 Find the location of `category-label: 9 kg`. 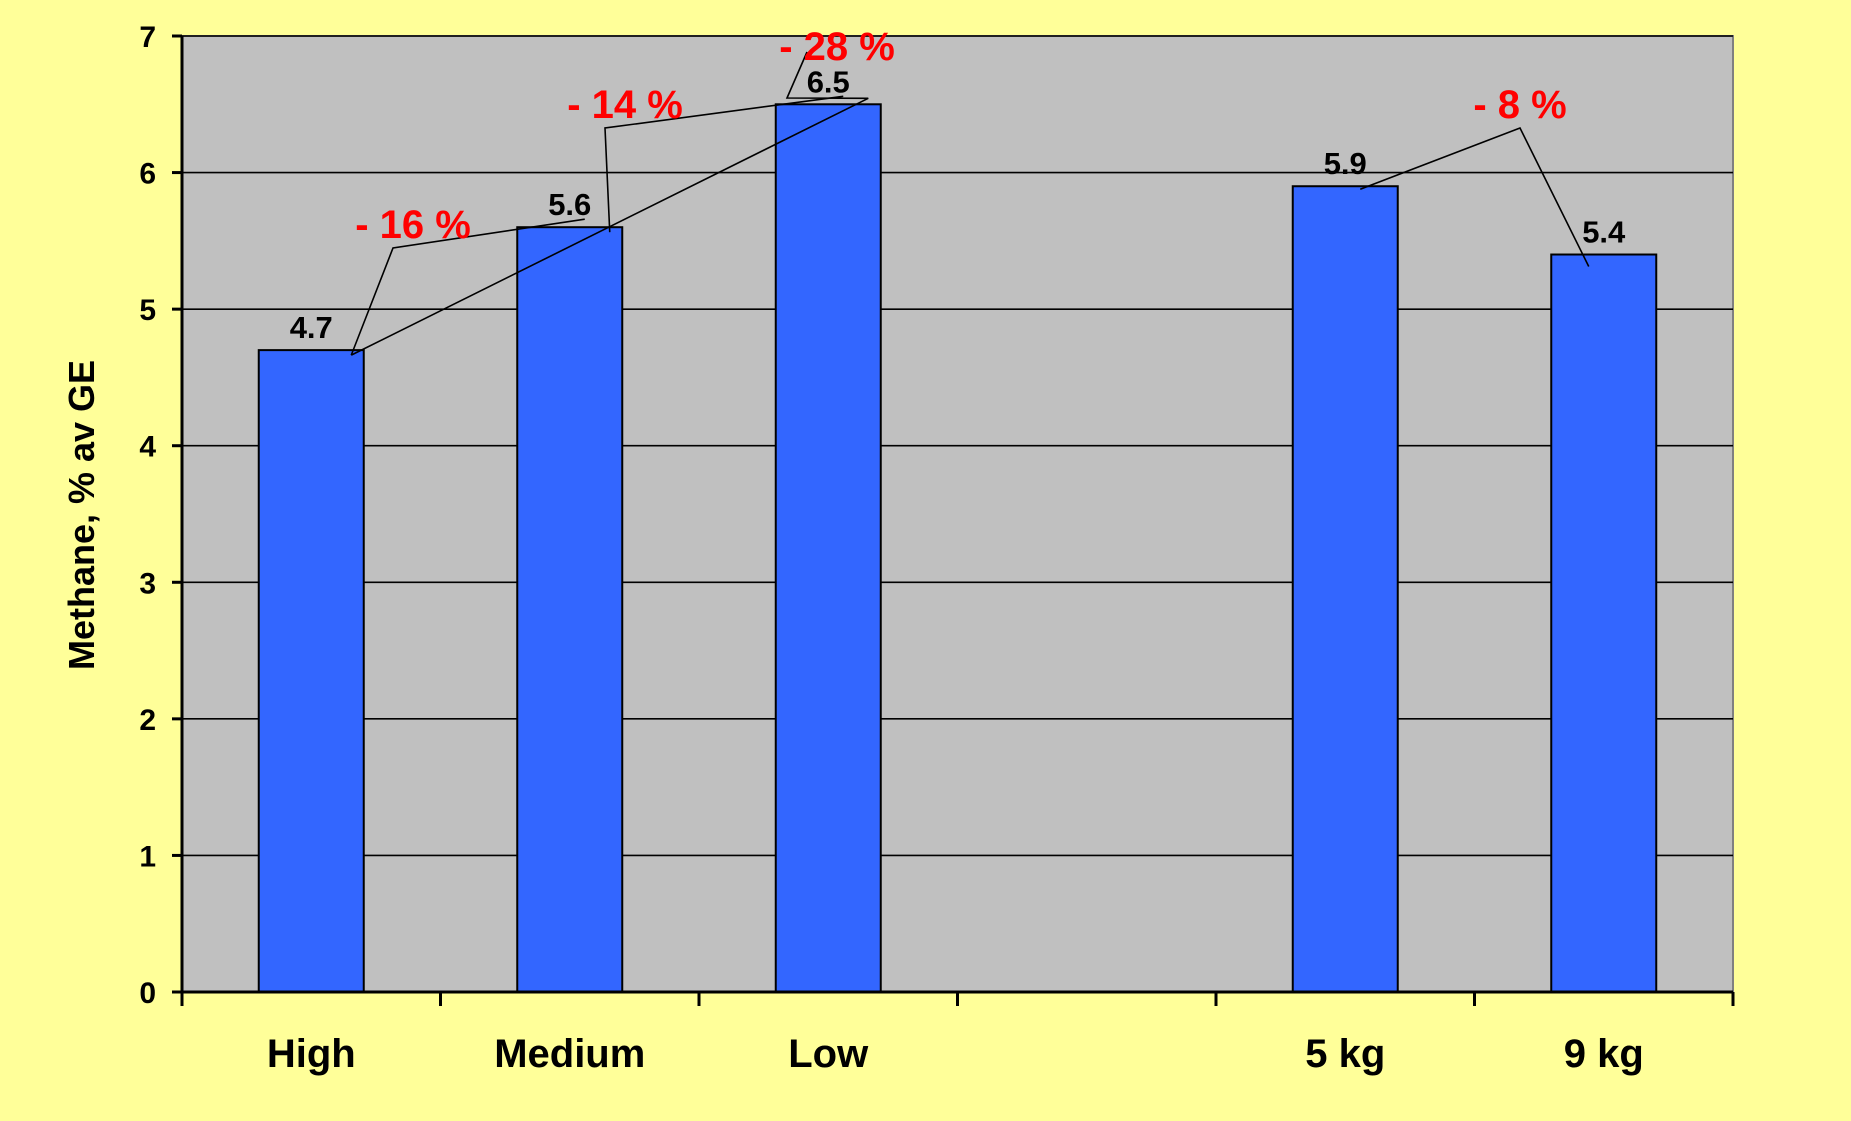

category-label: 9 kg is located at coordinates (1604, 1054).